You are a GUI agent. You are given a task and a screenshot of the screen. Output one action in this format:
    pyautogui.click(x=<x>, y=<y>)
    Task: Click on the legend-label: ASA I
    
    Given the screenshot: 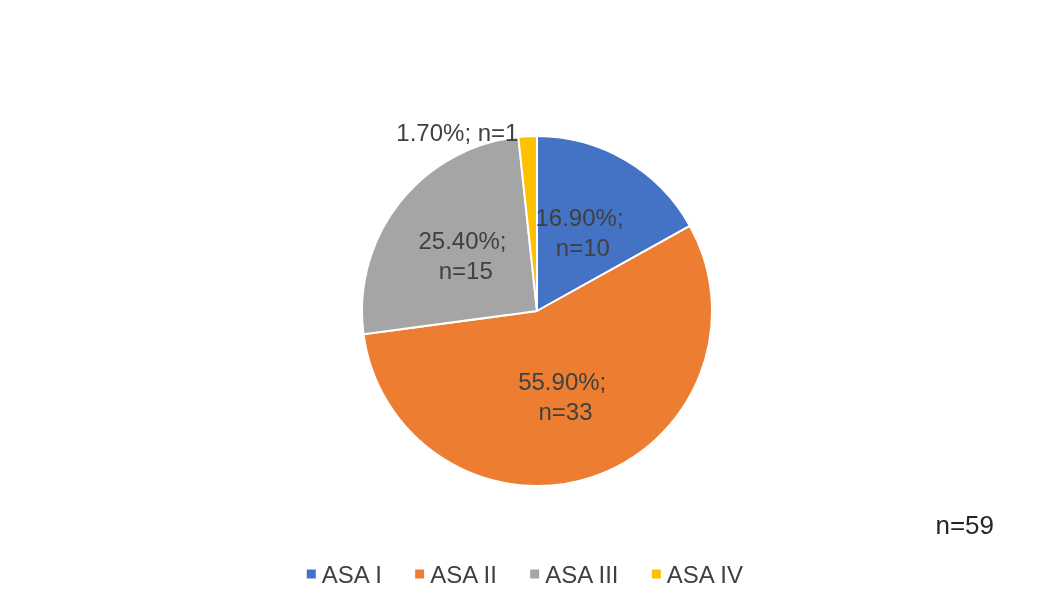 What is the action you would take?
    pyautogui.click(x=351, y=574)
    